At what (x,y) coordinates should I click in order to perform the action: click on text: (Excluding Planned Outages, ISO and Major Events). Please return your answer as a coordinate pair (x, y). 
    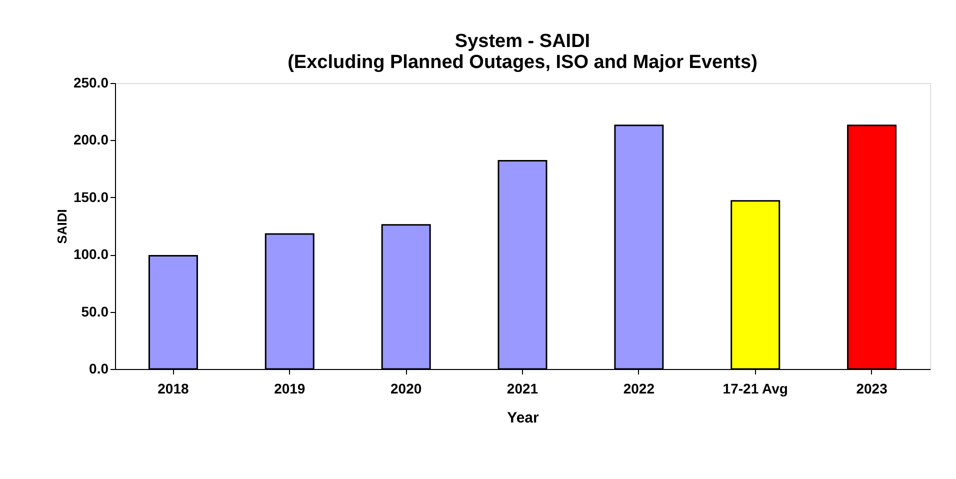
    Looking at the image, I should click on (523, 62).